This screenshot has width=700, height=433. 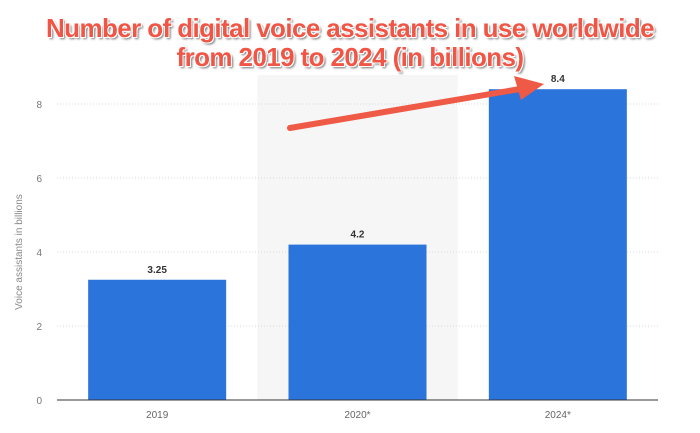 I want to click on chart-title-line2: from 2019 to 2024 (in billions), so click(x=350, y=57).